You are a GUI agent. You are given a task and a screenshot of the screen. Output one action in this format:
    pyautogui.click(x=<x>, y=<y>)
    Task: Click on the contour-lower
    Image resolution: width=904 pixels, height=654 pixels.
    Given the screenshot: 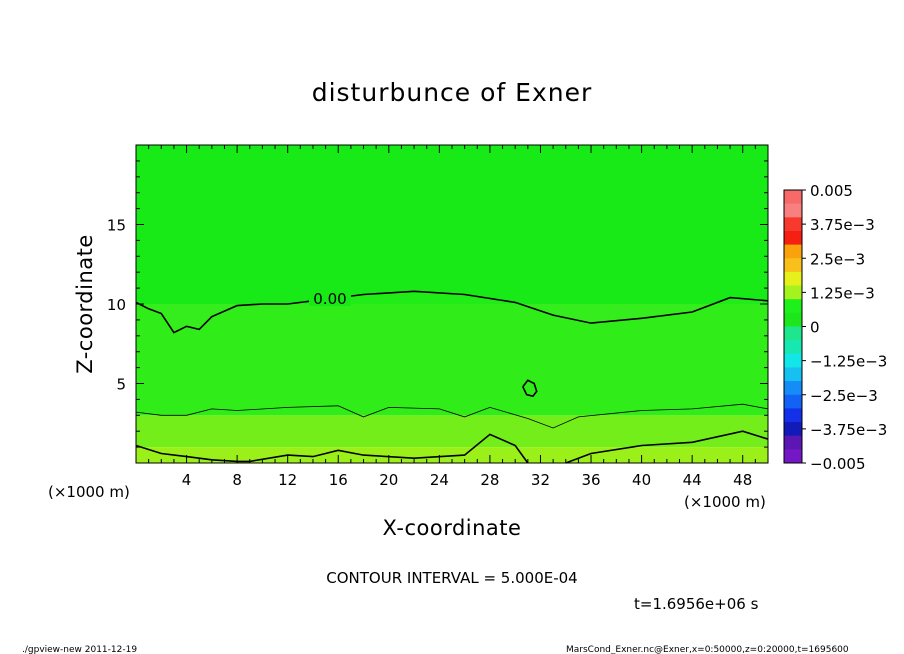 What is the action you would take?
    pyautogui.click(x=332, y=448)
    